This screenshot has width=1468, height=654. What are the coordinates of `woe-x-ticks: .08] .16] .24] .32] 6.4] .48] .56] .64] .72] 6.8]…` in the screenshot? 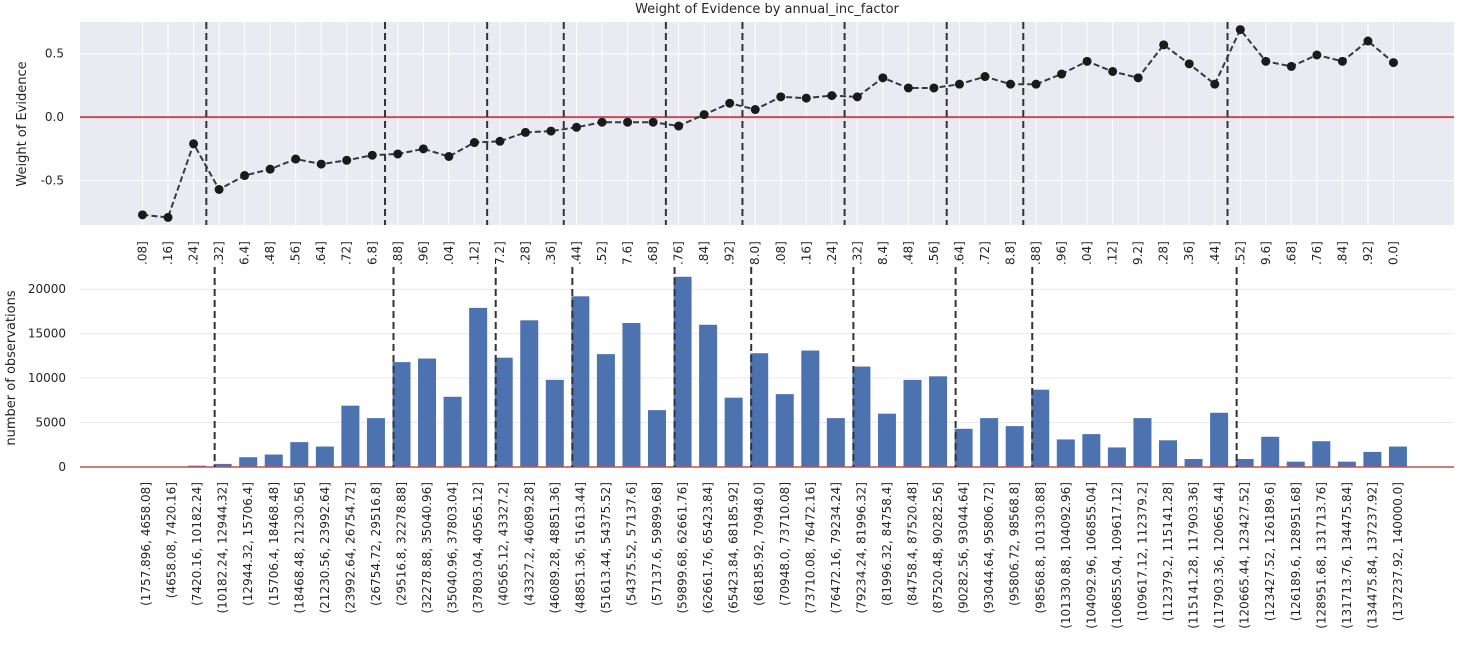 It's located at (768, 253).